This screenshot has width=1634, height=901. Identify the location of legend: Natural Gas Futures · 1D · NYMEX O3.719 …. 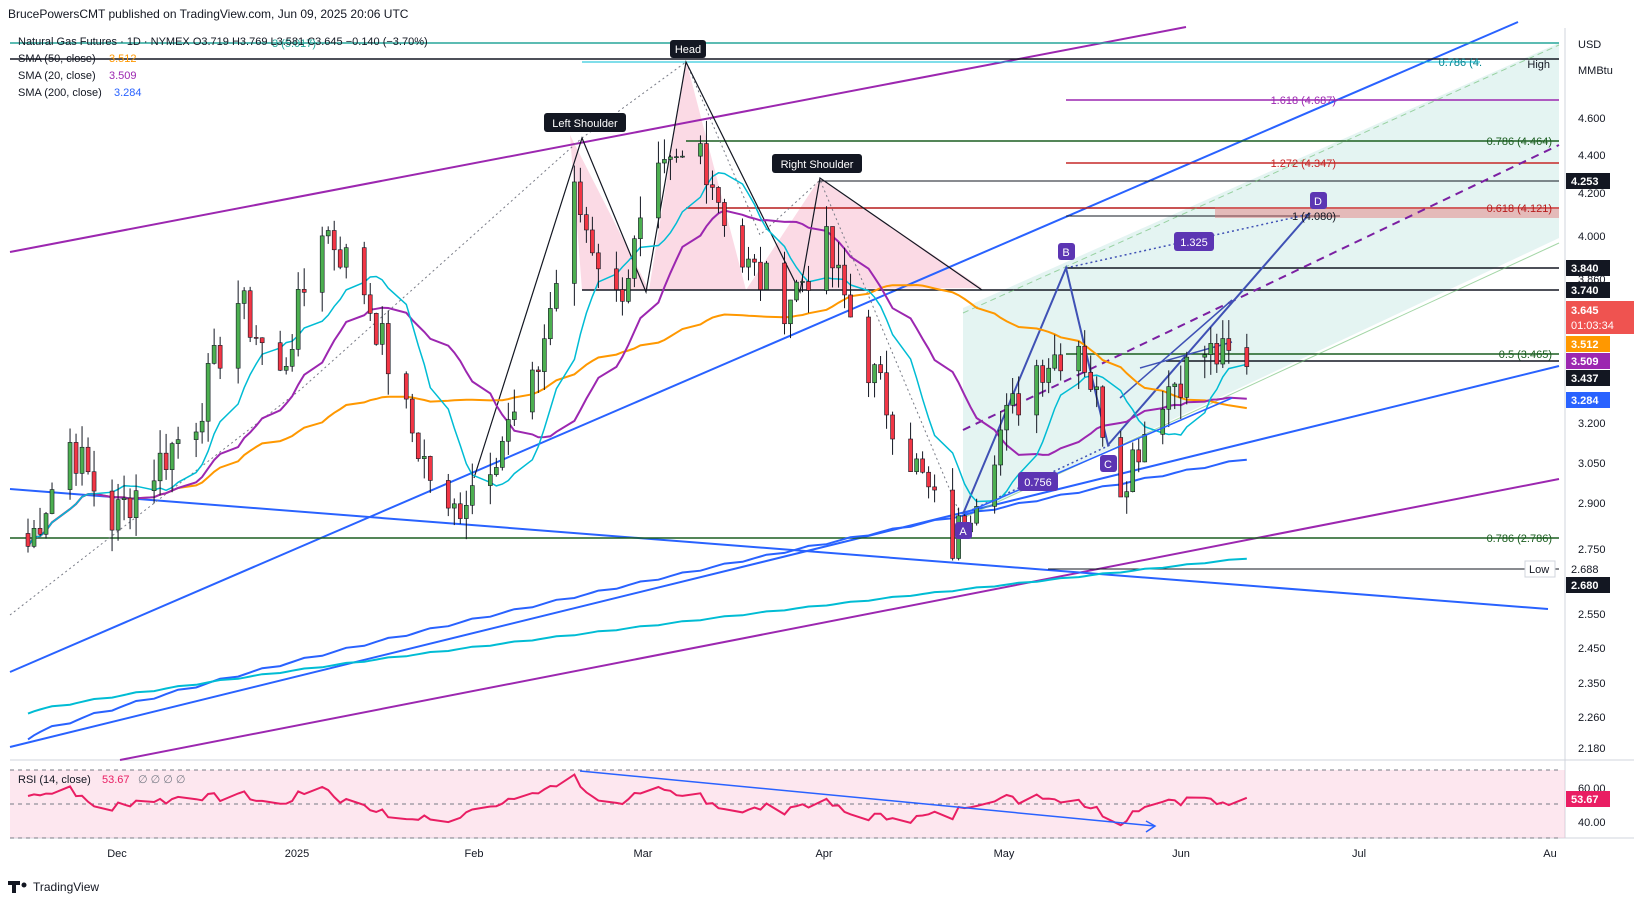
(223, 67).